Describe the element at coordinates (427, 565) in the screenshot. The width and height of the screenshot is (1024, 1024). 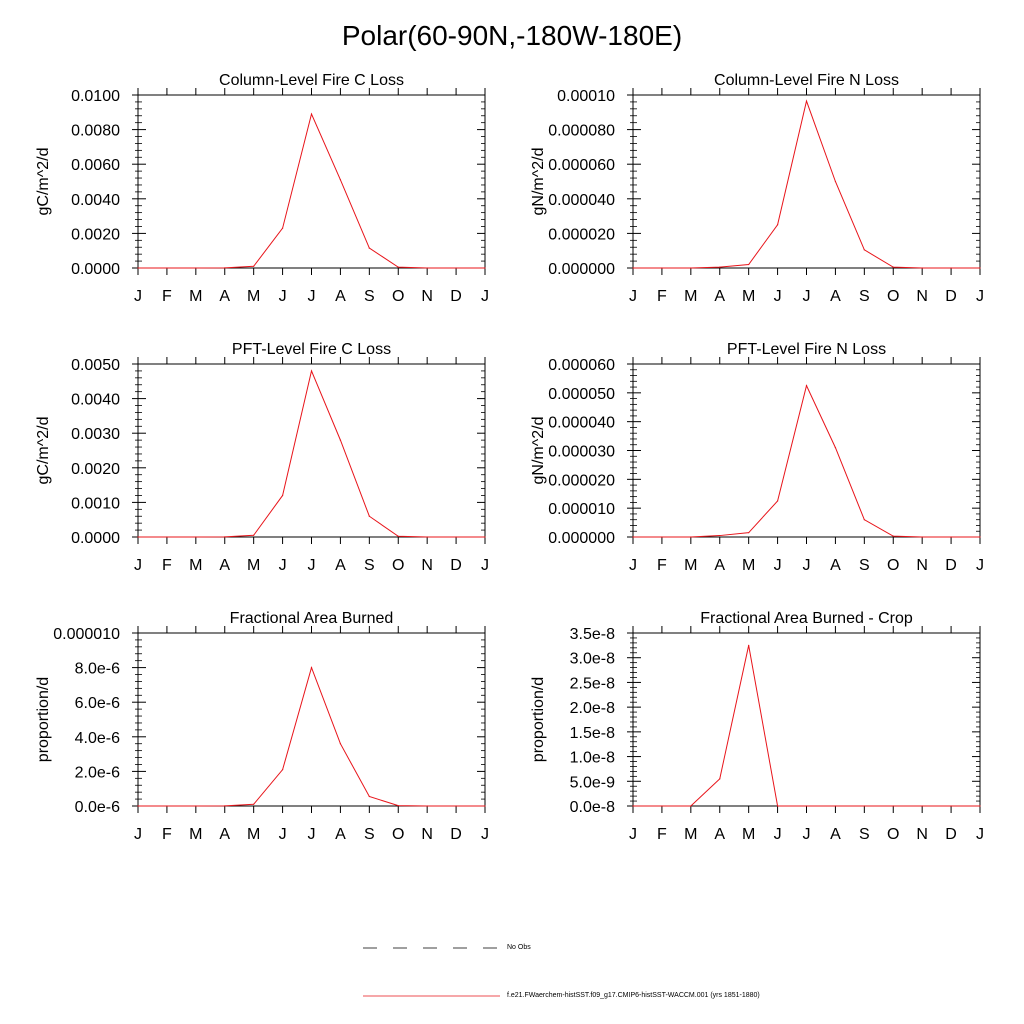
I see `x-tick-label: N` at that location.